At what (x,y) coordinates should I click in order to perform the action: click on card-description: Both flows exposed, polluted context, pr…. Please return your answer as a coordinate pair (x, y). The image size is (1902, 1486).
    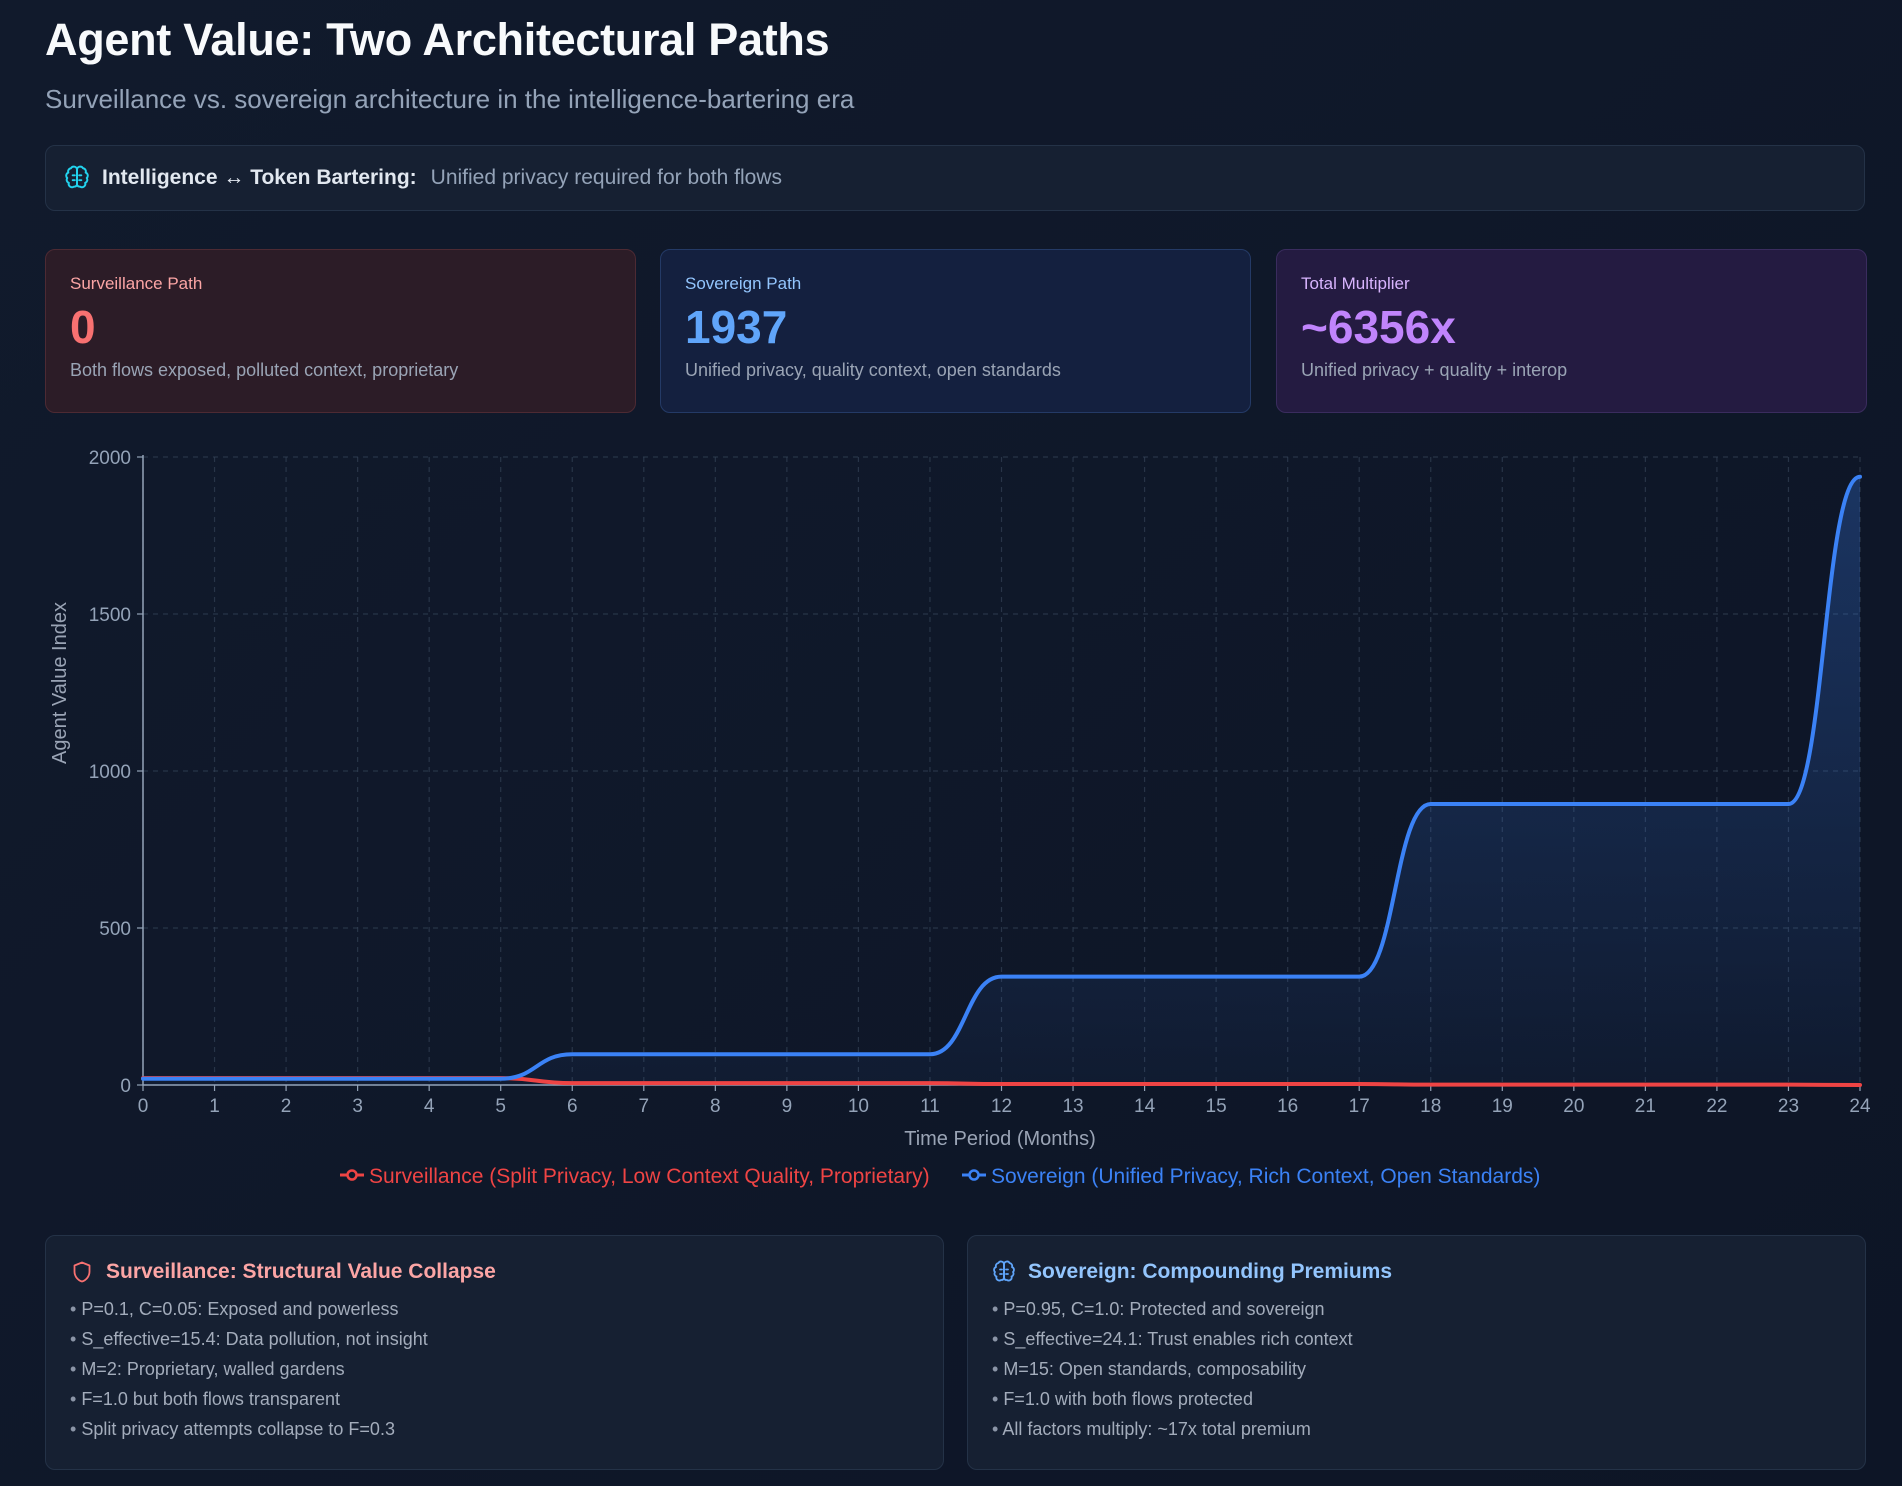
    Looking at the image, I should click on (264, 370).